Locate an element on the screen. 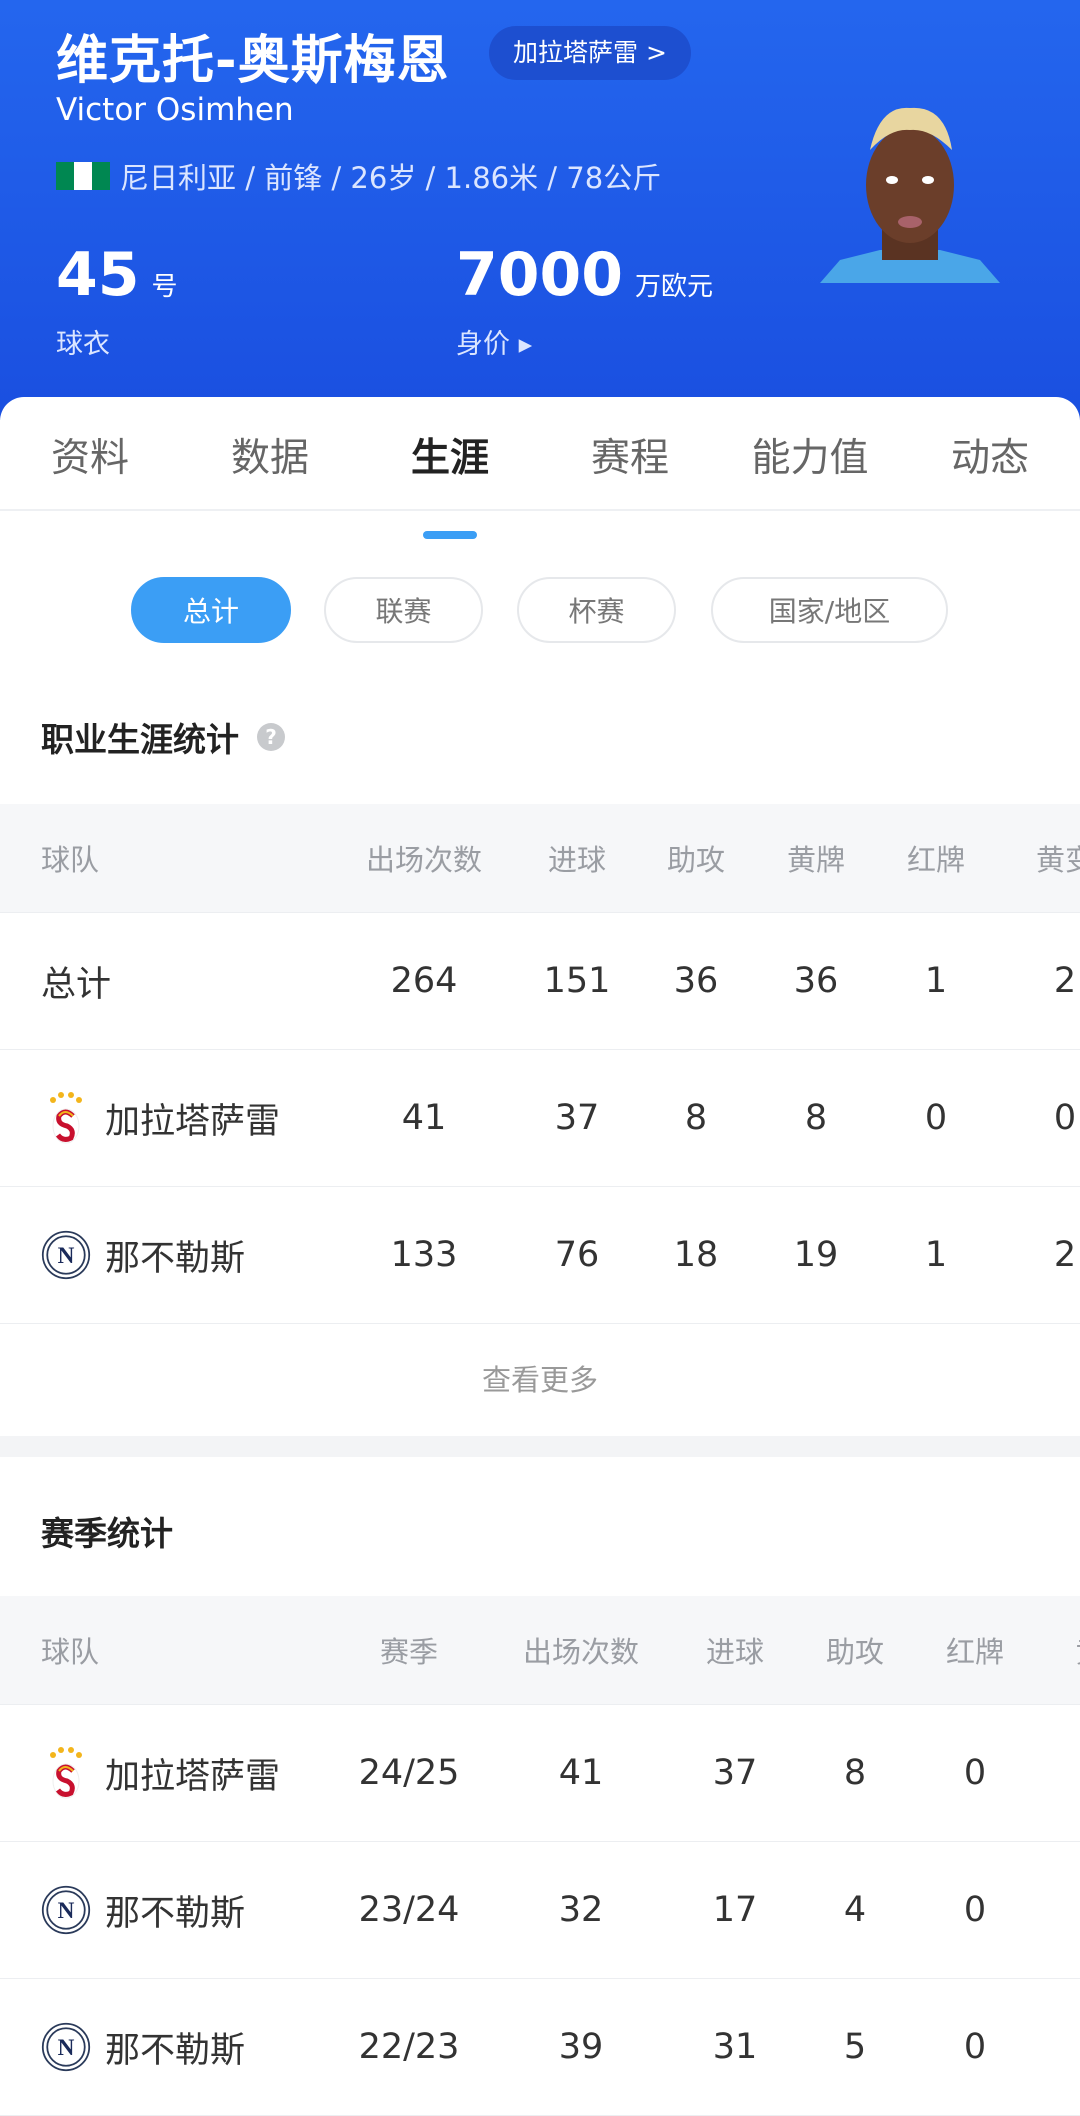 The image size is (1080, 2116). shirt-number-unit: 号 is located at coordinates (164, 287).